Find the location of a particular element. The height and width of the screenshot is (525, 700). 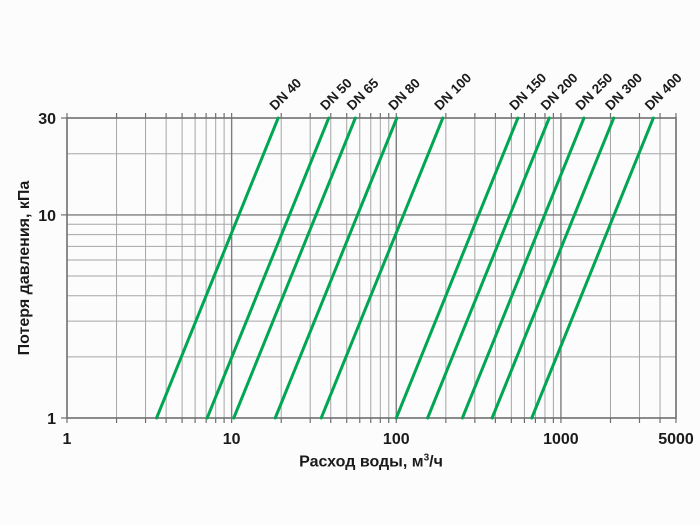

y-axis-title: Потеря давления, кПа is located at coordinates (24, 268).